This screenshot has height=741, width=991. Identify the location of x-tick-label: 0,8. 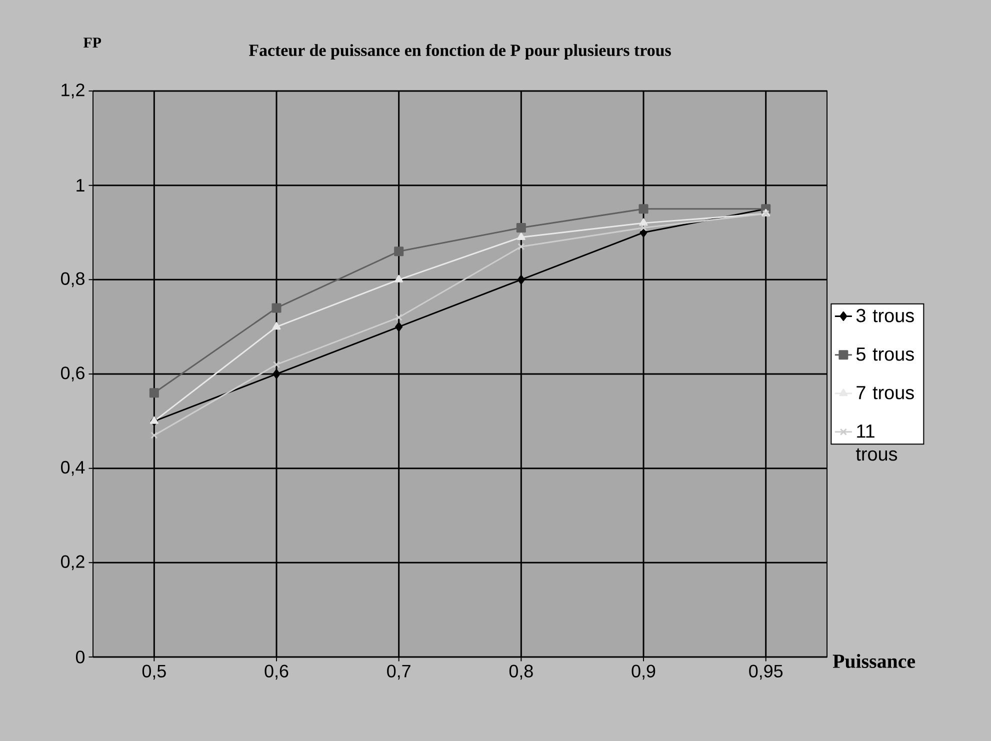
(521, 672).